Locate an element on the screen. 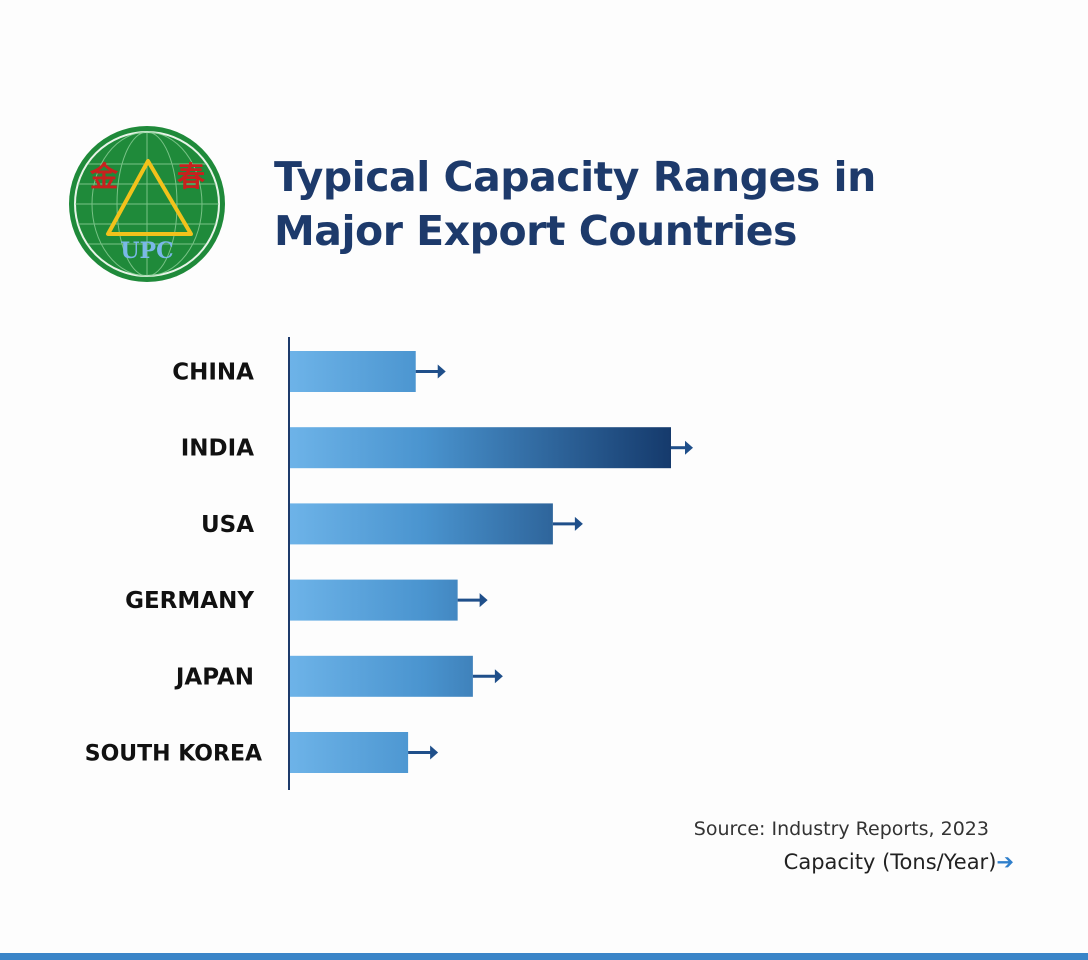  bar-japan is located at coordinates (381, 676).